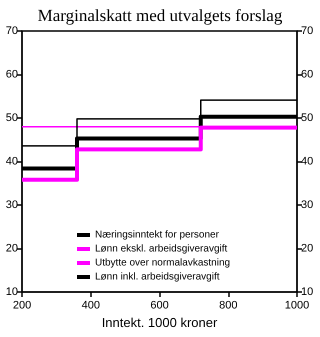  I want to click on y-tick-label: 70, so click(12, 31).